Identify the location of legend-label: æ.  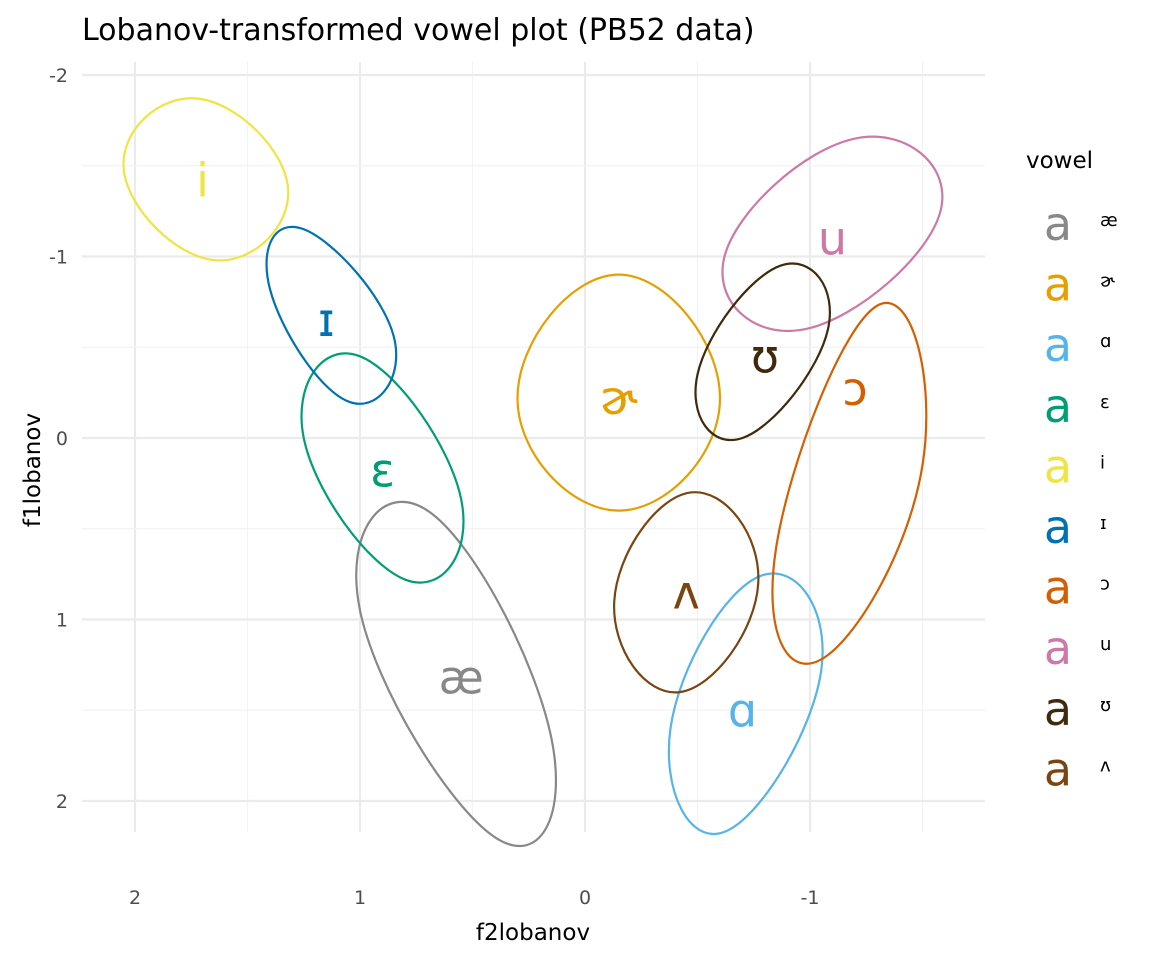
(1109, 220).